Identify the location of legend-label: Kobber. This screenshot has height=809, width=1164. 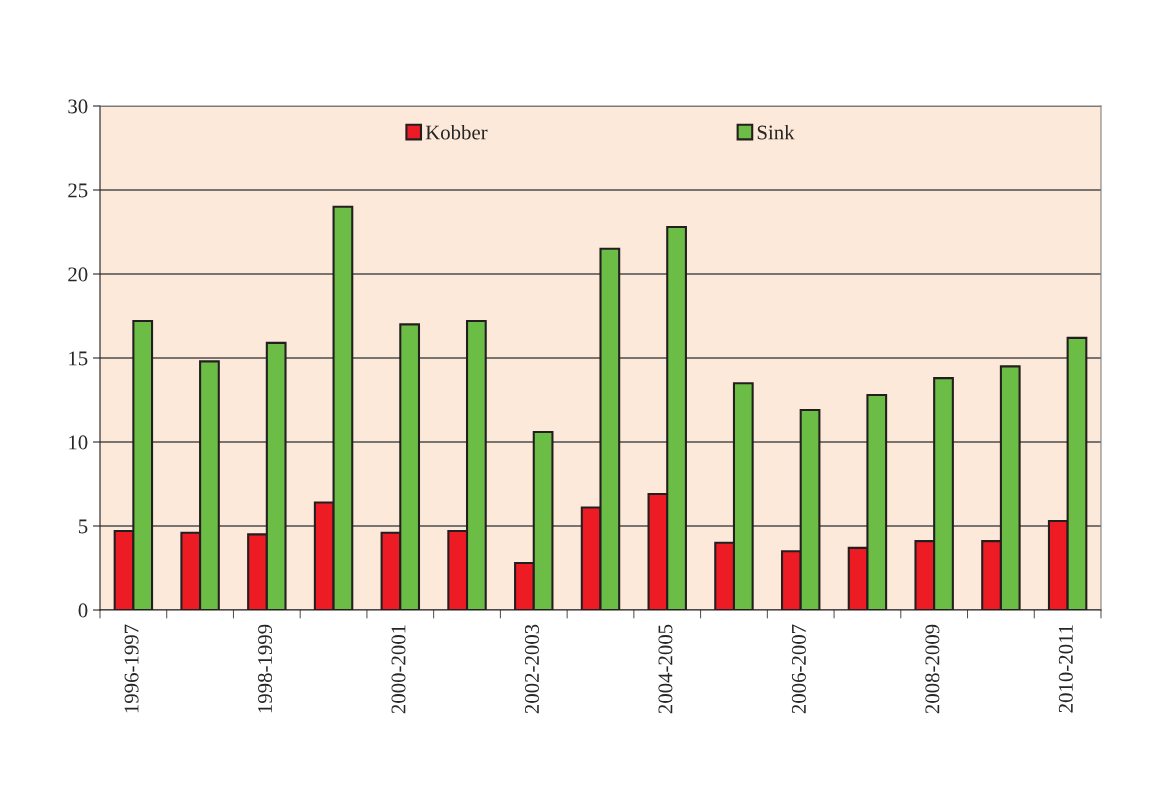
(456, 132).